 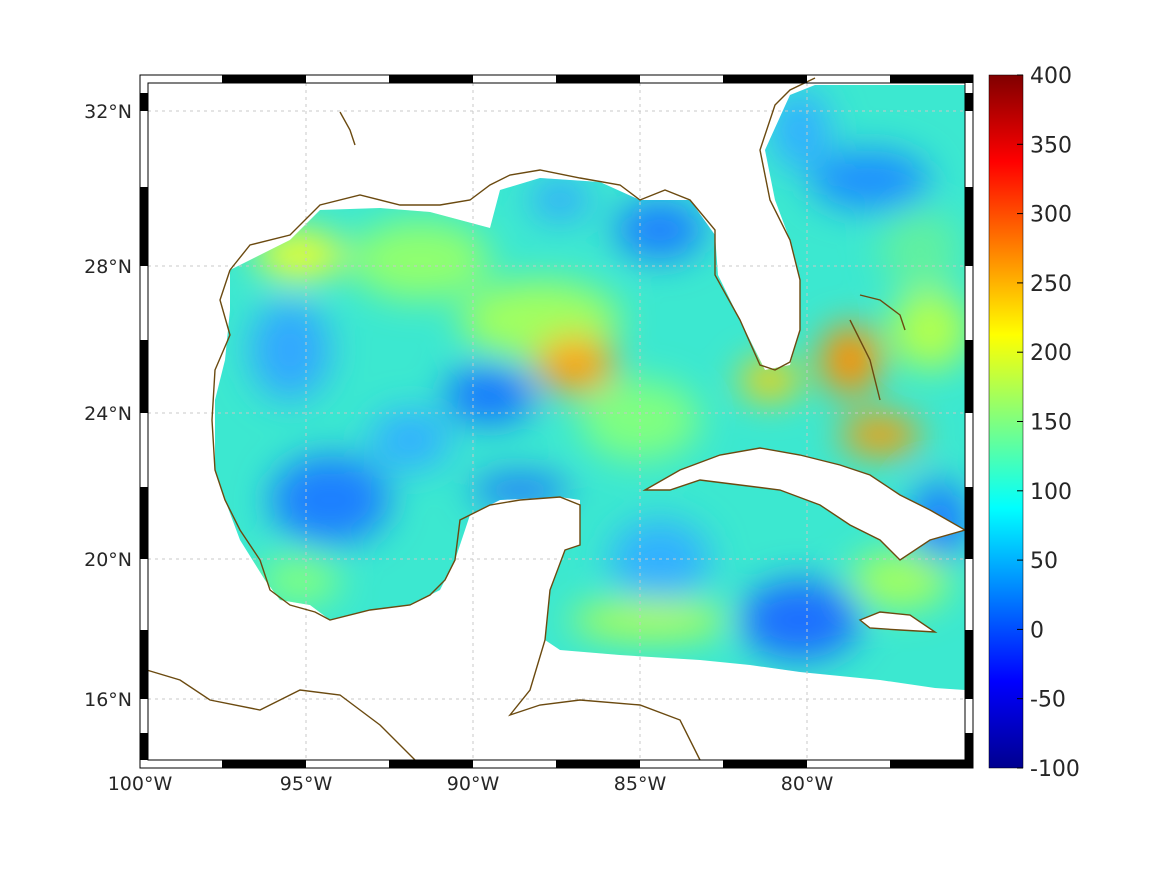 I want to click on y-tick-label: 32°N, so click(x=108, y=112).